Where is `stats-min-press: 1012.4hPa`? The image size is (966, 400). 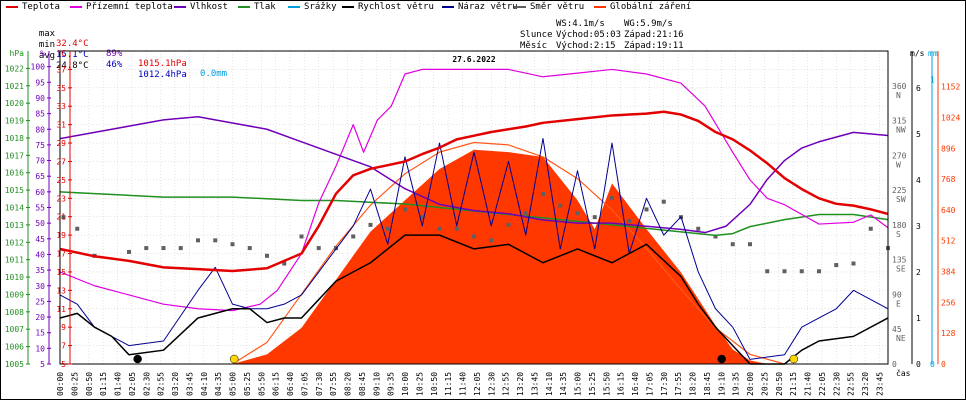
stats-min-press: 1012.4hPa is located at coordinates (162, 75).